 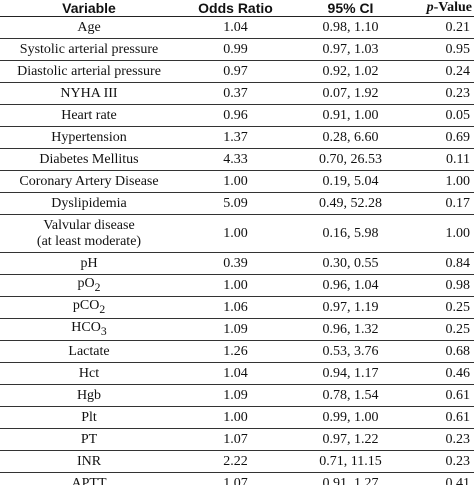 I want to click on row-variable: Hypertension, so click(x=89, y=137).